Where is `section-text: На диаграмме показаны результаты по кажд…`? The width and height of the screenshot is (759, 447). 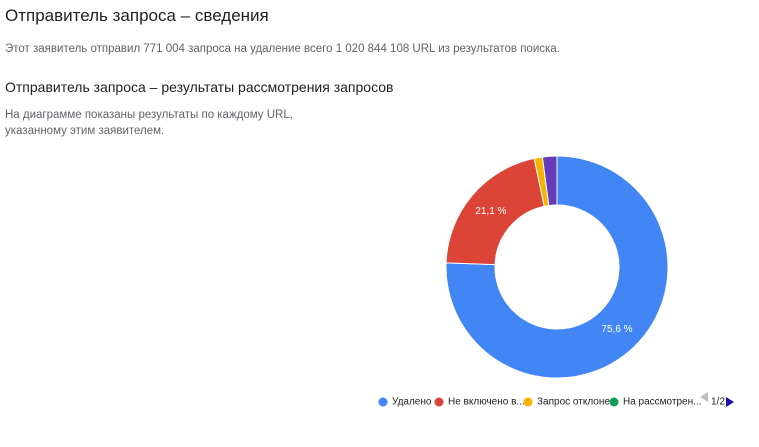
section-text: На диаграмме показаны результаты по кажд… is located at coordinates (149, 123).